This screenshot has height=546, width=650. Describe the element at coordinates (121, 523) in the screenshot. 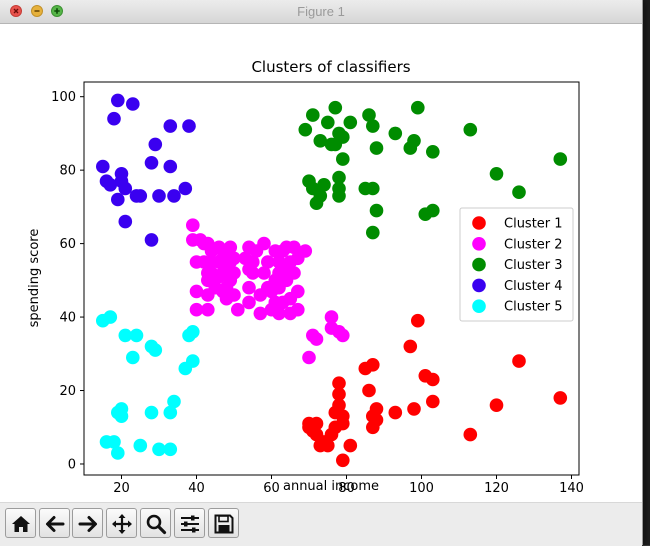

I see `pan-button` at that location.